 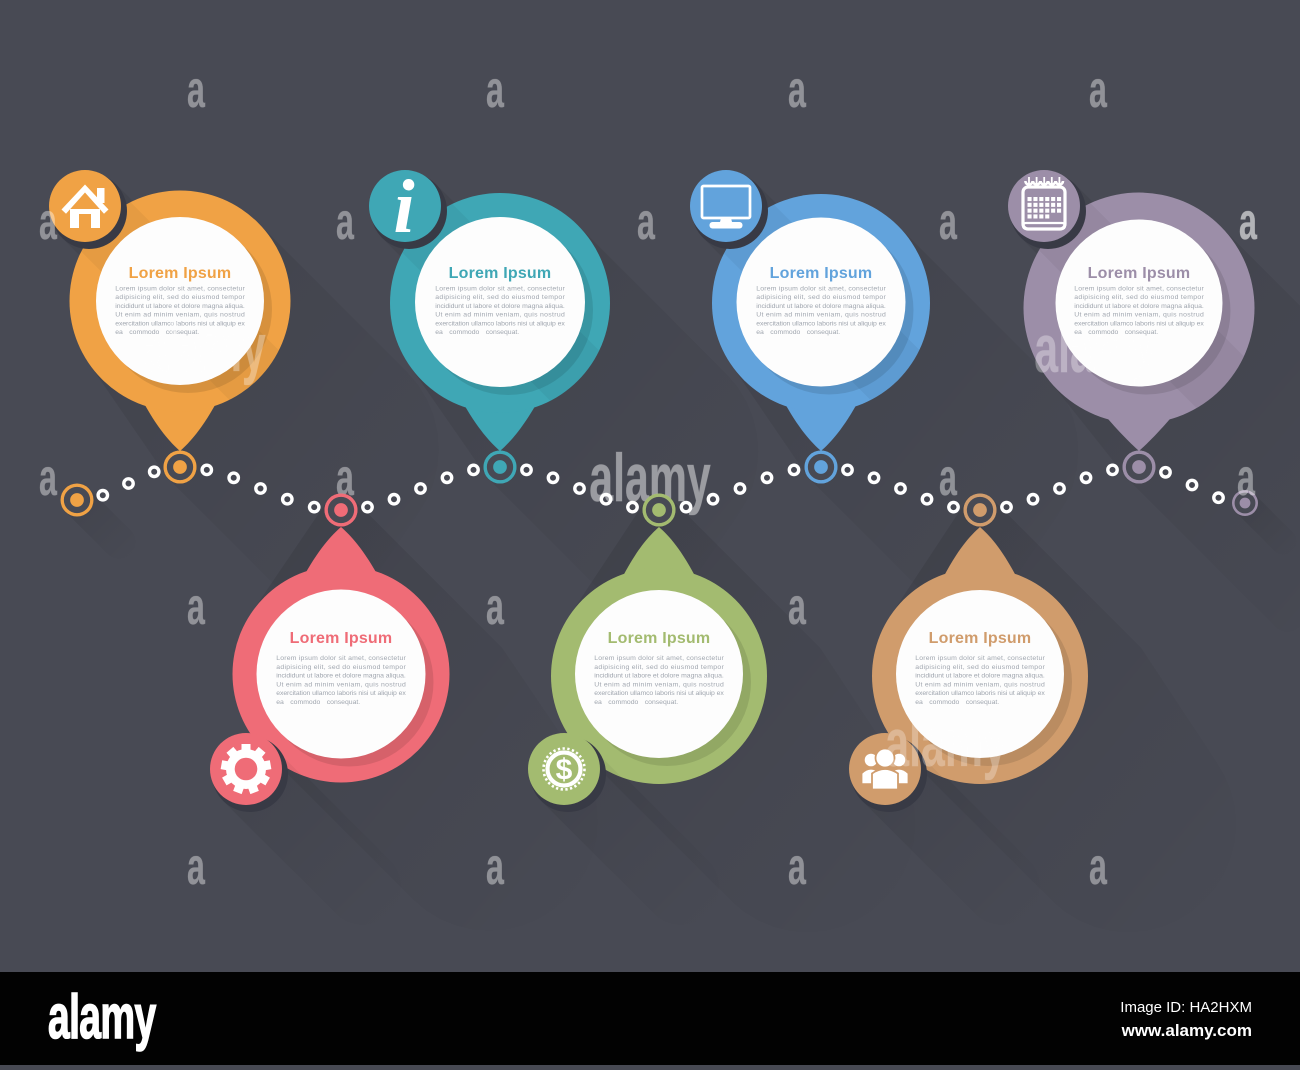 What do you see at coordinates (403, 207) in the screenshot?
I see `svg-text: i` at bounding box center [403, 207].